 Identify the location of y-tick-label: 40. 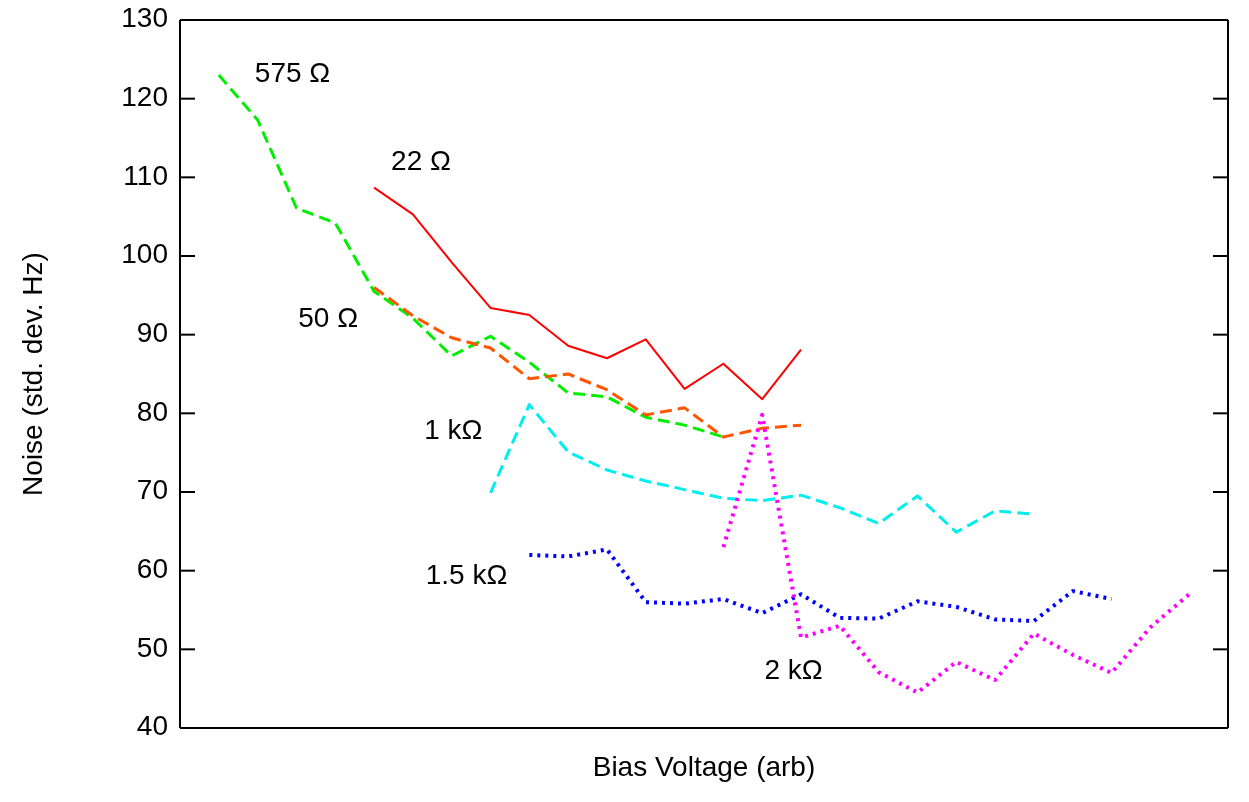
(152, 726).